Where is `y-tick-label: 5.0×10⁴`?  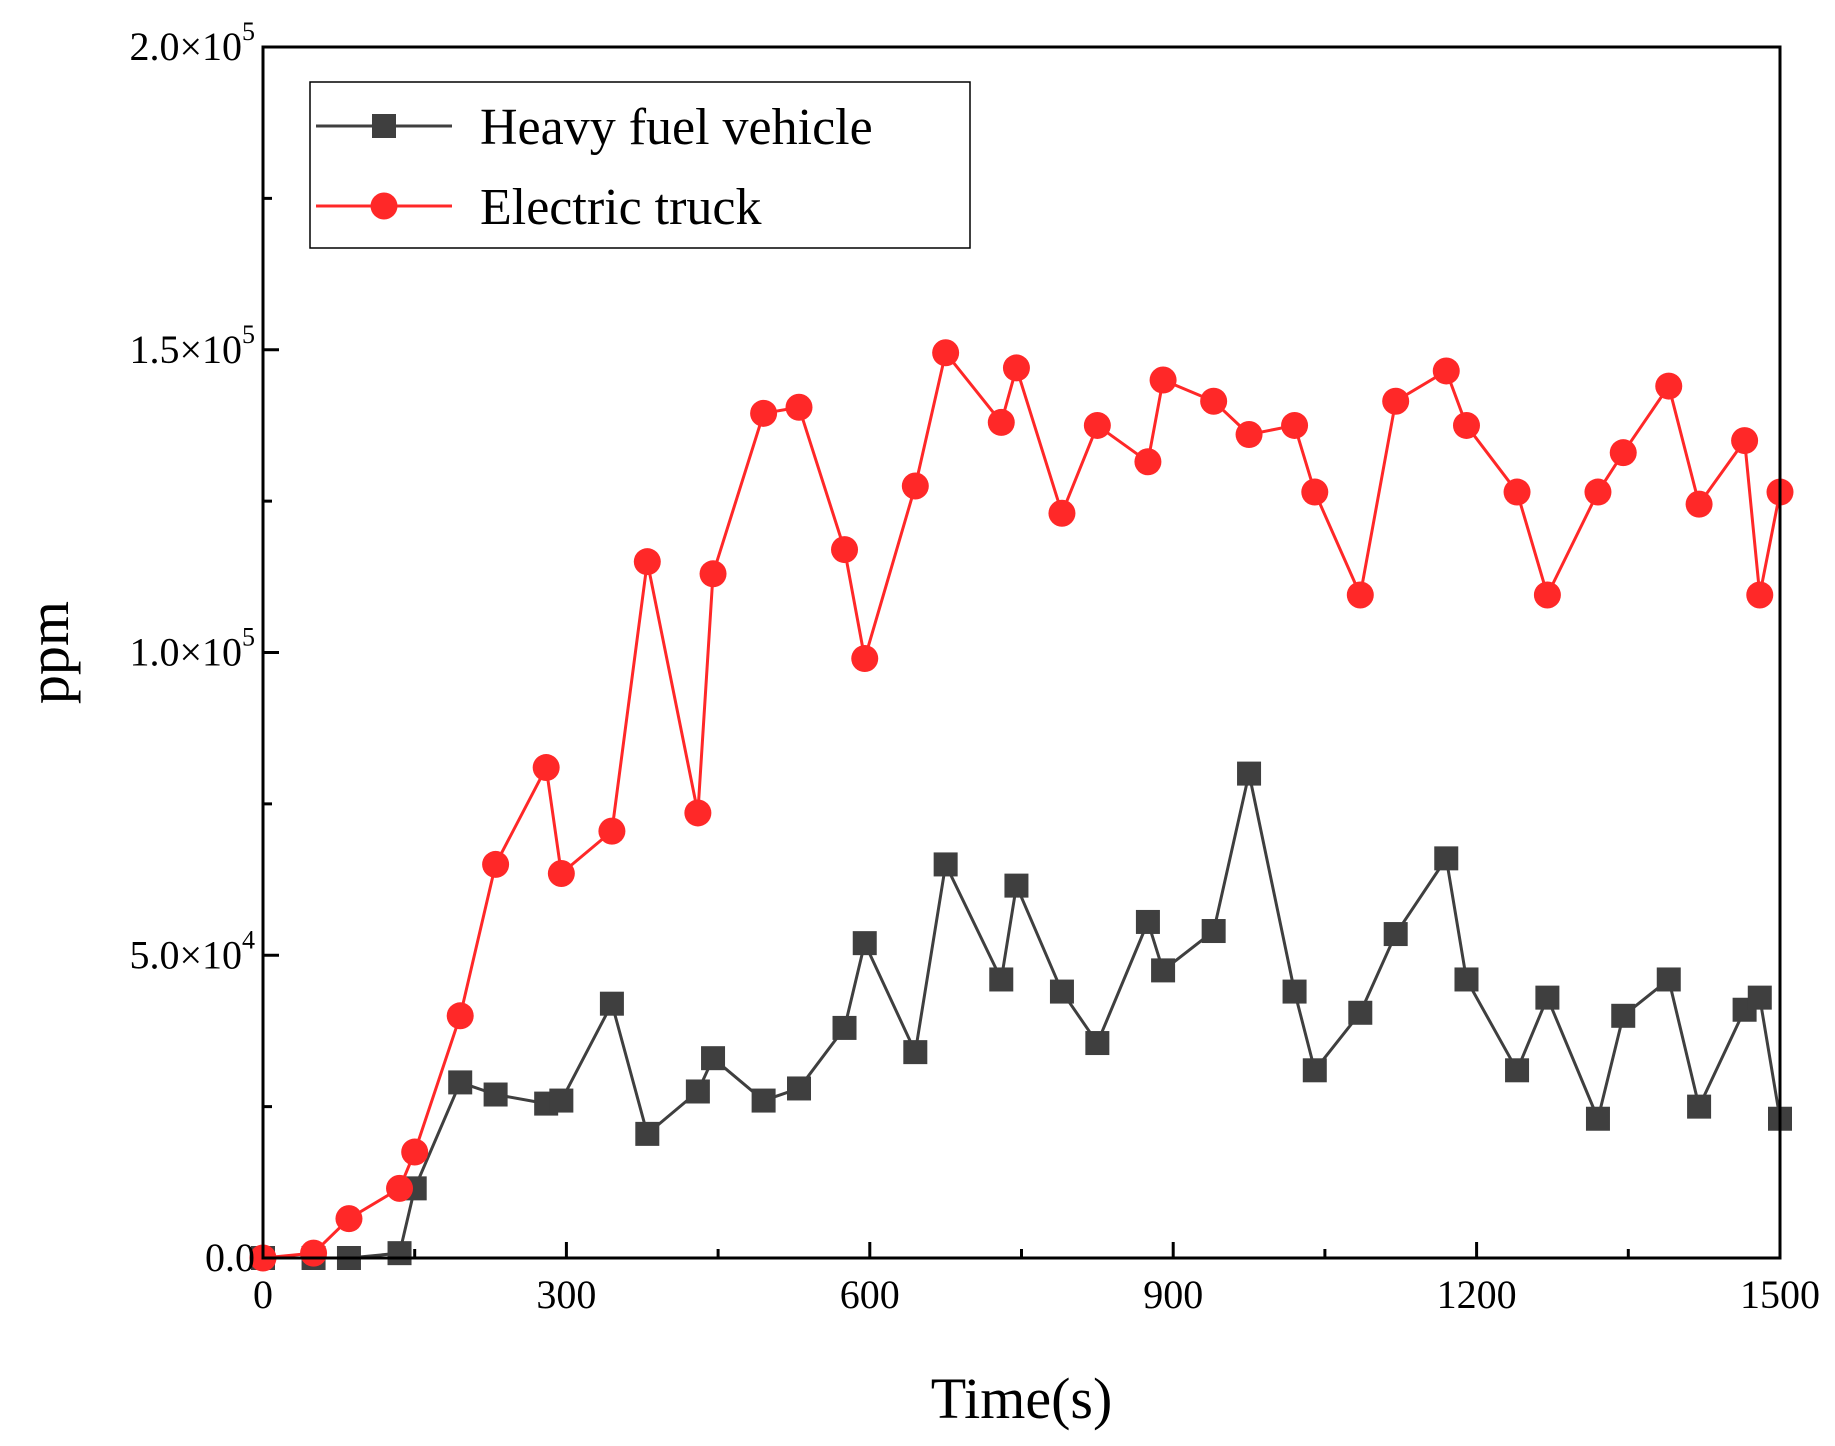 y-tick-label: 5.0×10⁴ is located at coordinates (192, 951).